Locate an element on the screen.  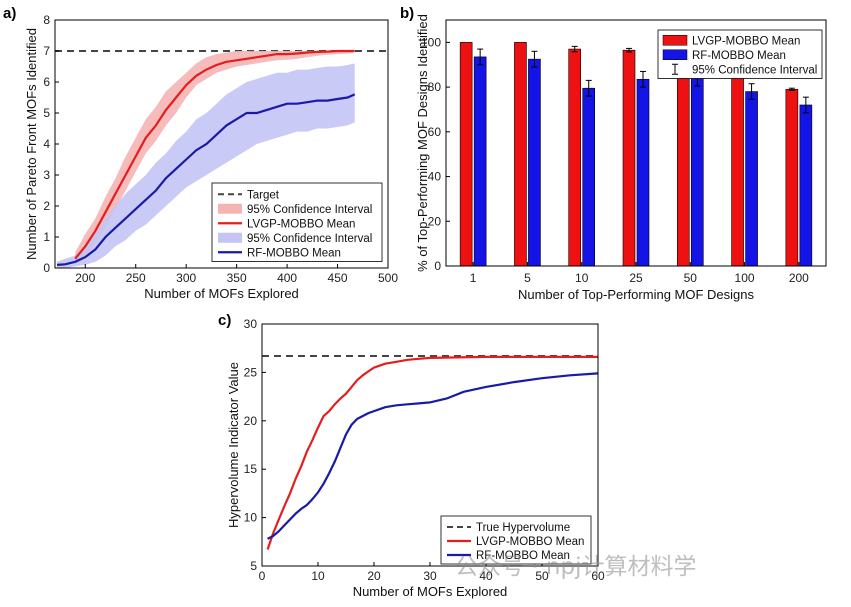
x-tick-label: 300 is located at coordinates (186, 278).